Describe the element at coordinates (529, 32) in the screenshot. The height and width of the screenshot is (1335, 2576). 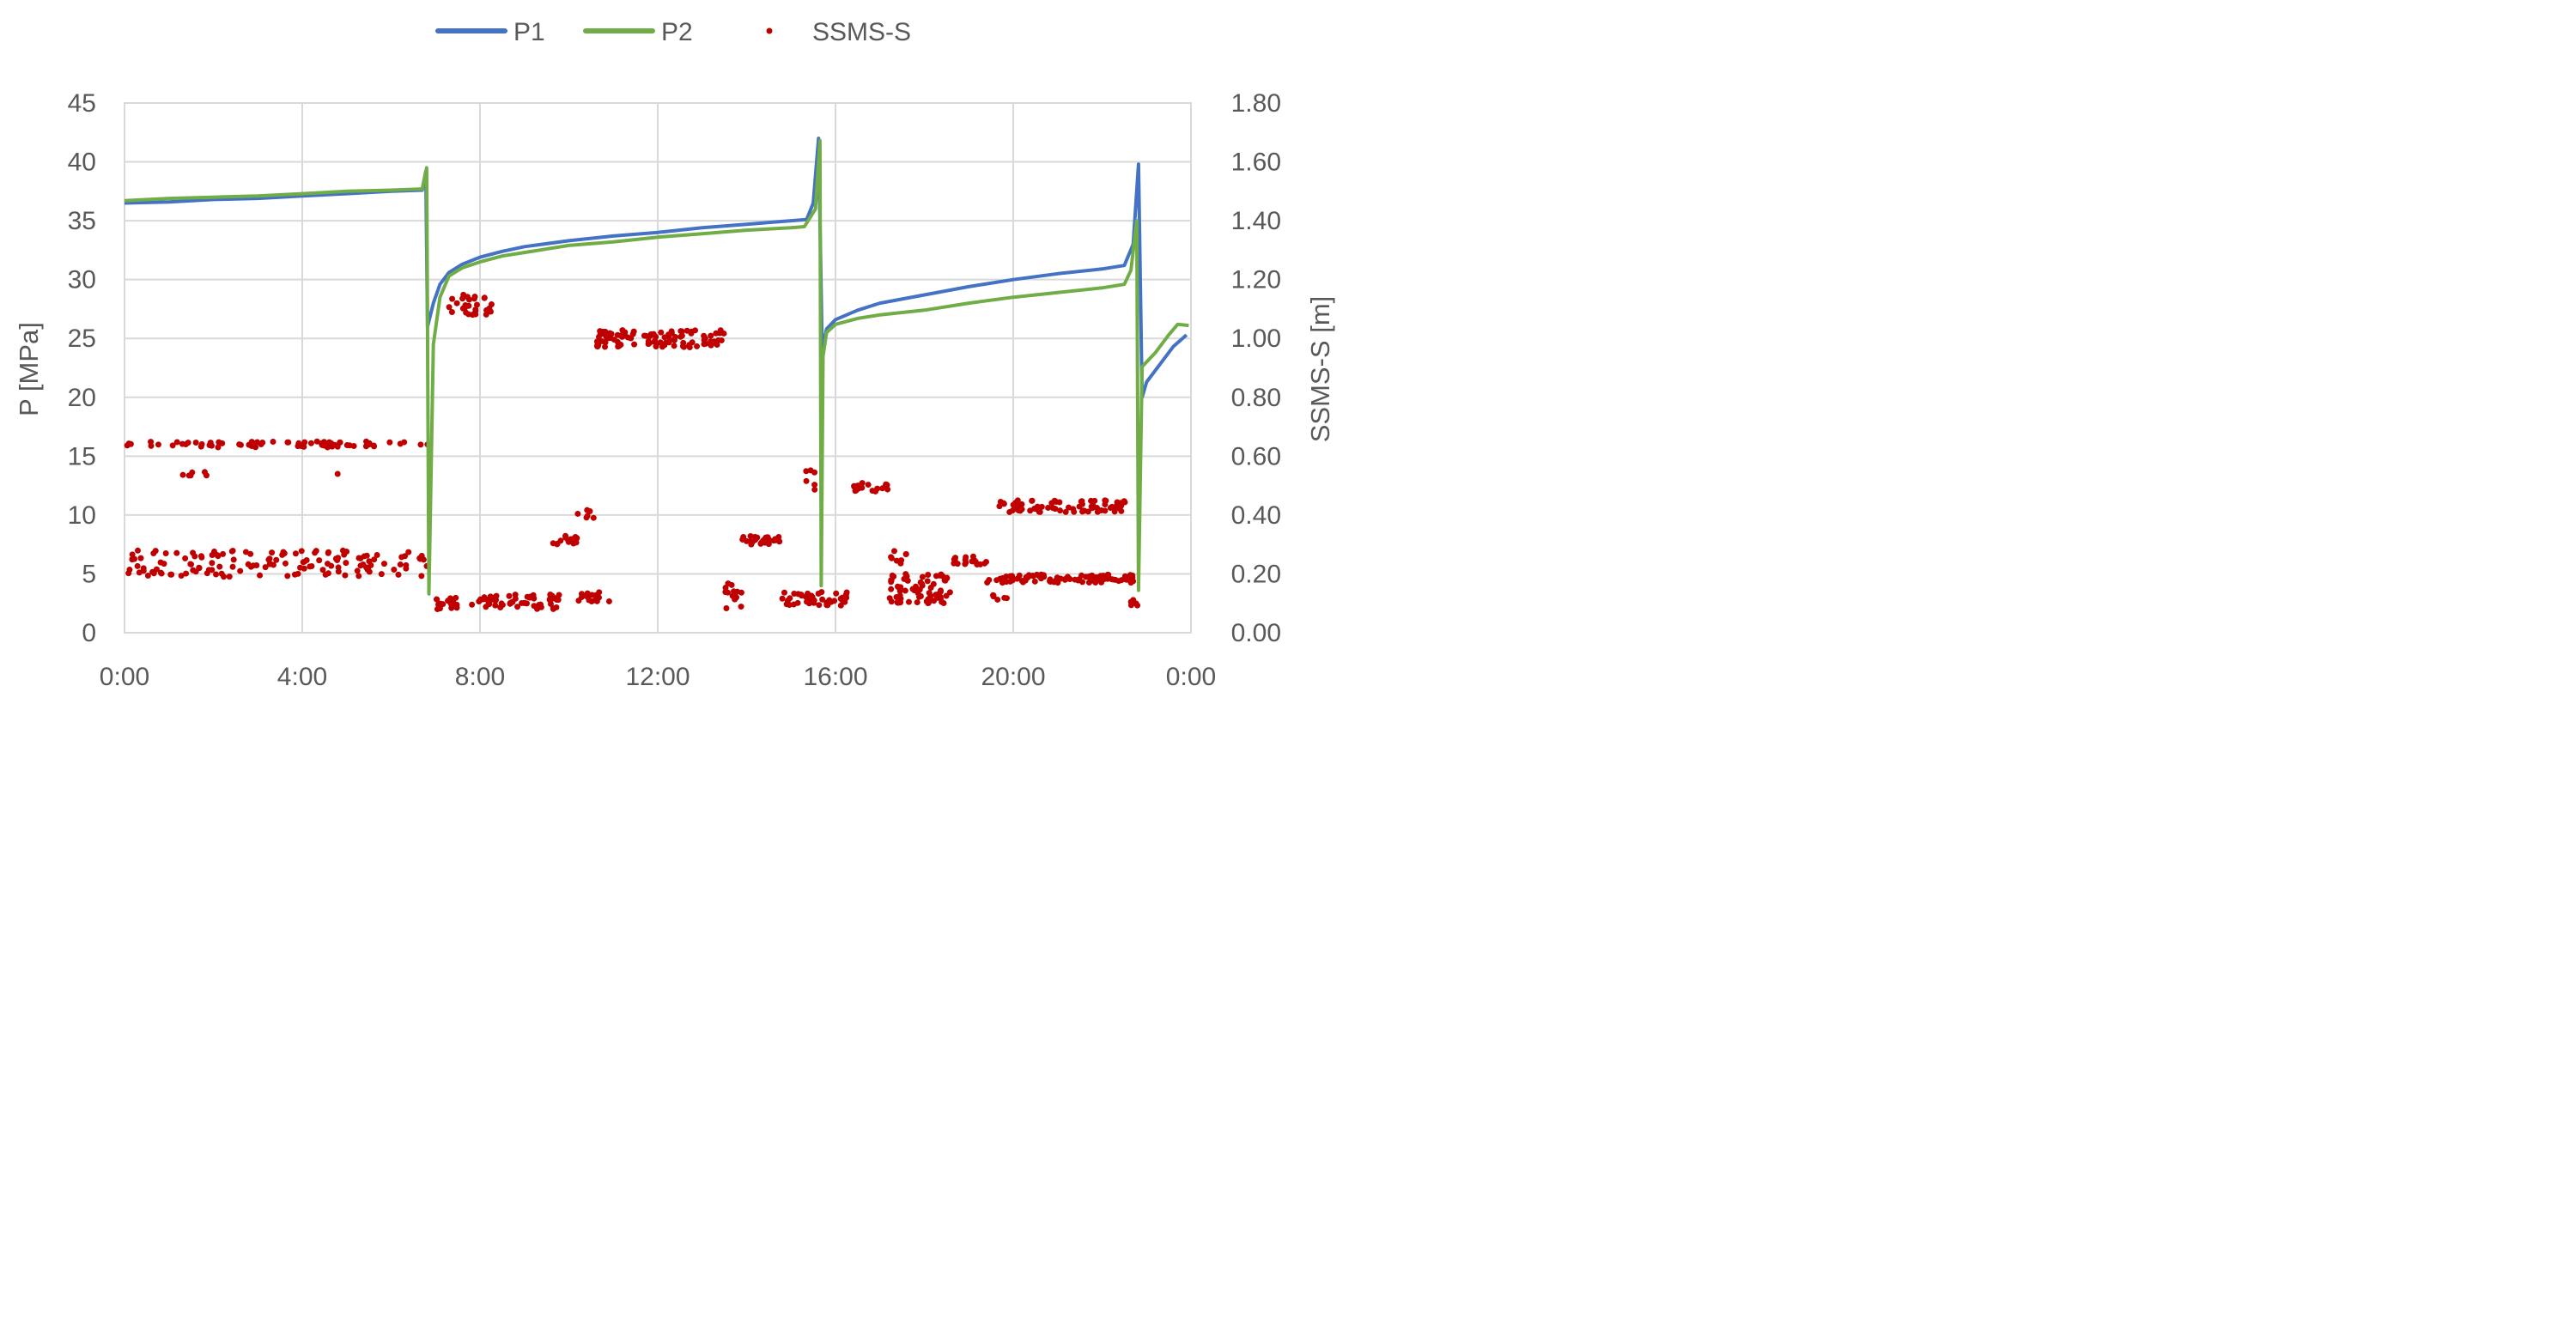
I see `legend-label-p1: P1` at that location.